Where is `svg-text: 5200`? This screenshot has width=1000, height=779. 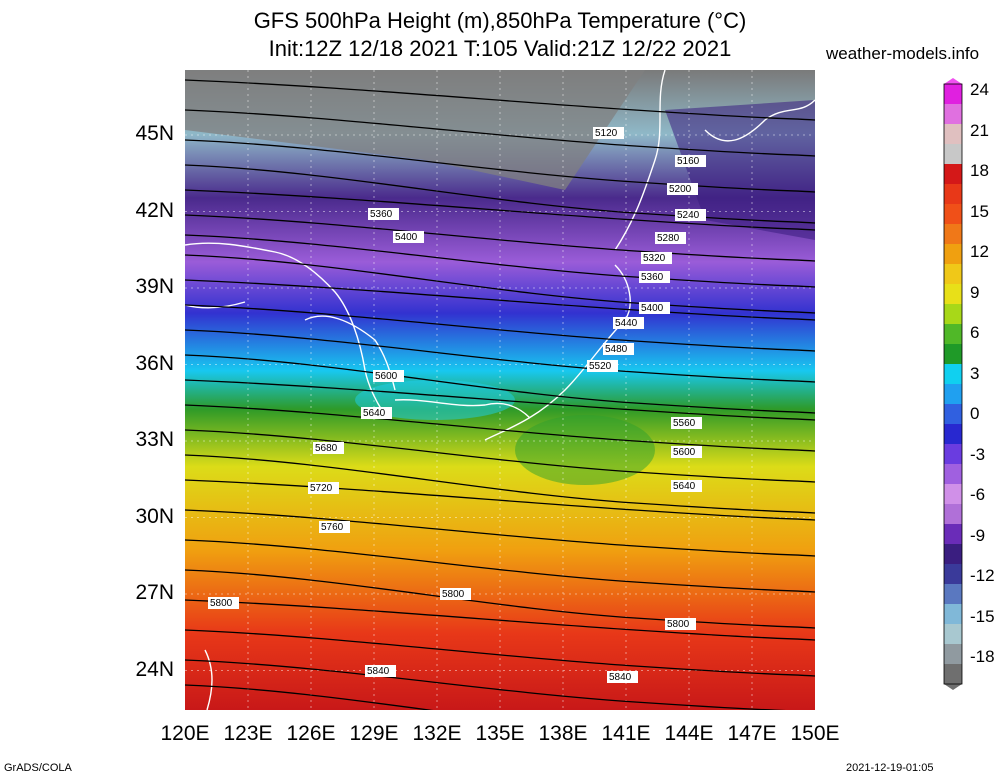
svg-text: 5200 is located at coordinates (680, 189).